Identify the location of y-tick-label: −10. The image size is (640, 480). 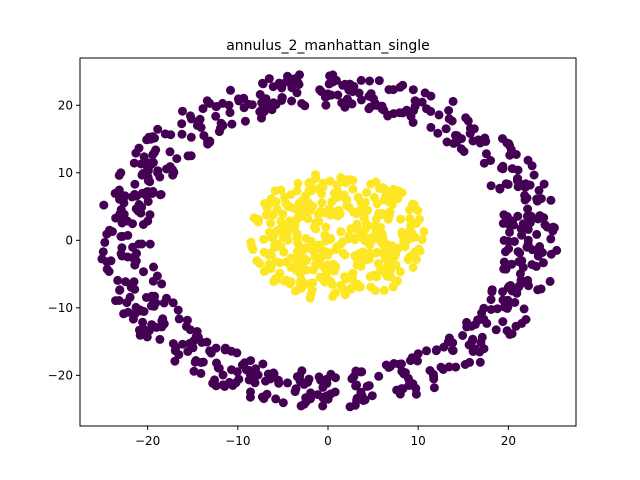
(60, 308).